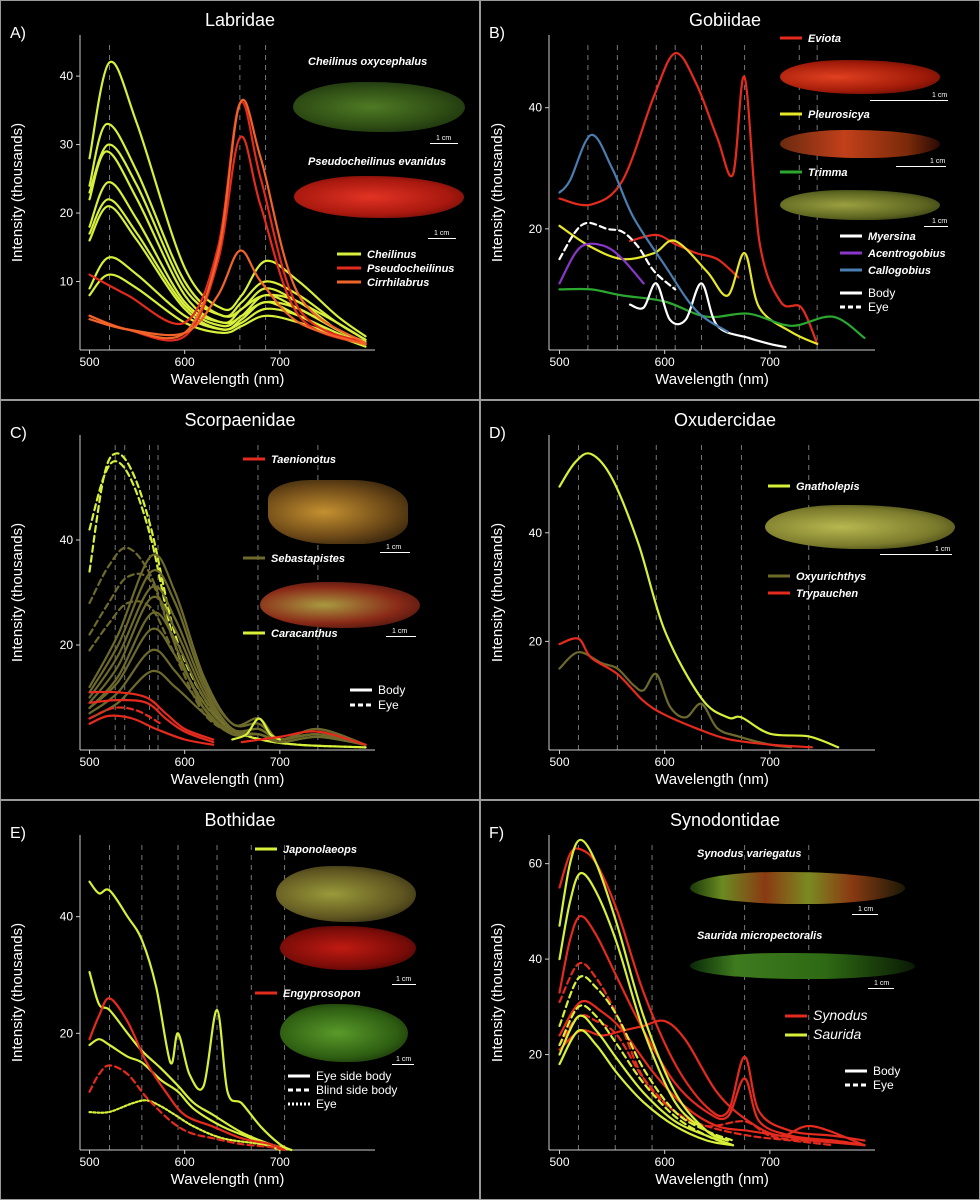  Describe the element at coordinates (368, 62) in the screenshot. I see `photo-label-cheilinus-oxycephalus: Cheilinus oxycephalus` at that location.